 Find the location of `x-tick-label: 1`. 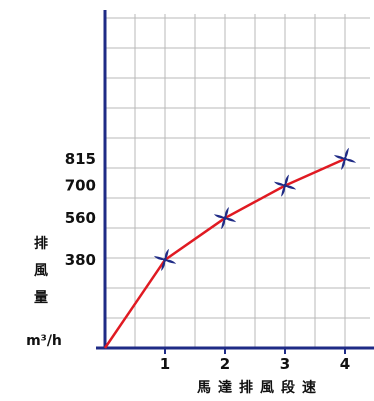

x-tick-label: 1 is located at coordinates (165, 364).